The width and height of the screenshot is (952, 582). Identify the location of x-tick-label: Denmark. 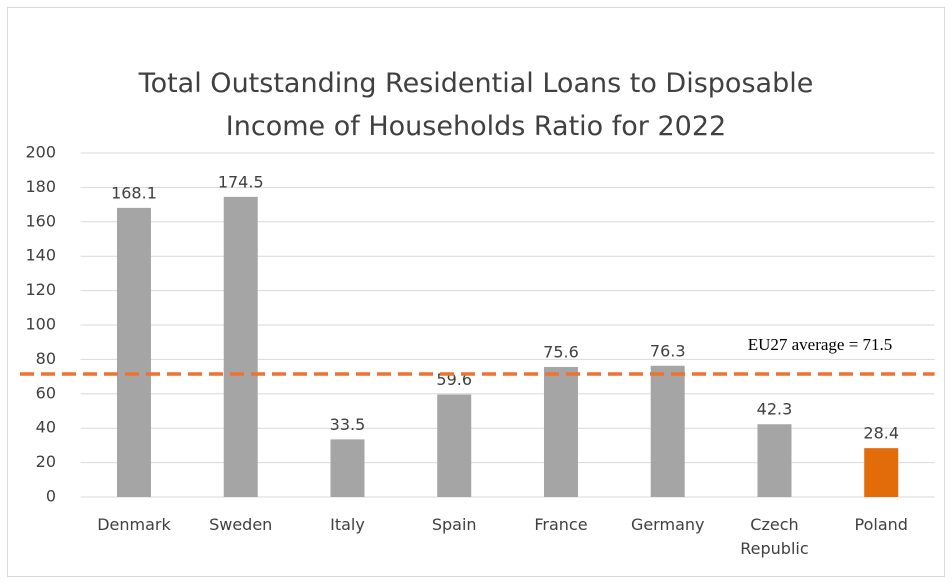
(134, 524).